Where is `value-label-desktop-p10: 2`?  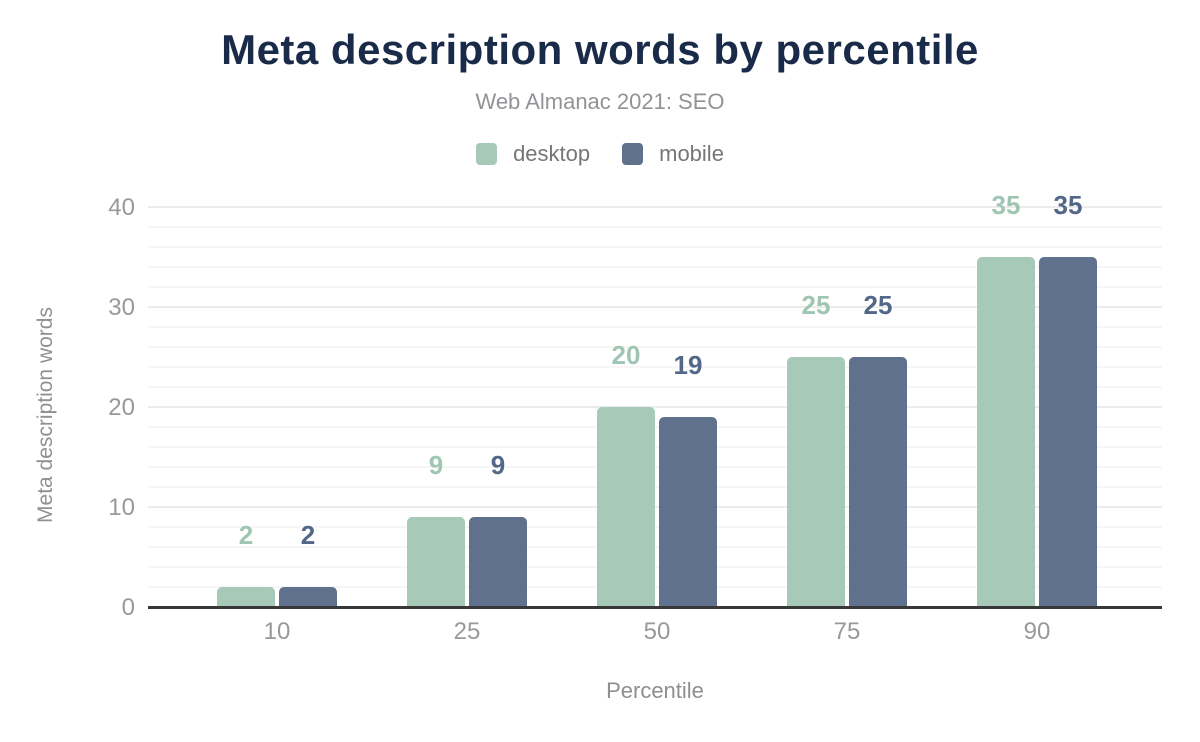 value-label-desktop-p10: 2 is located at coordinates (246, 535).